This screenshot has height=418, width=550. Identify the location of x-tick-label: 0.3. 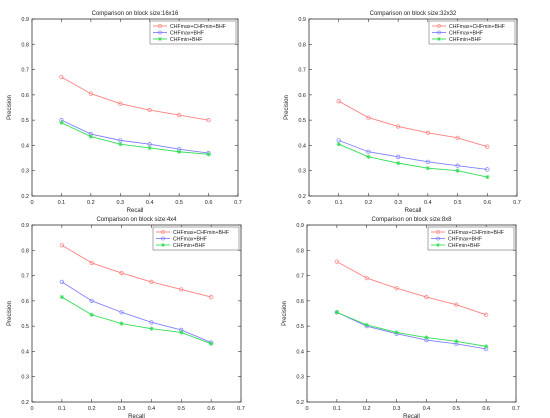
(122, 409).